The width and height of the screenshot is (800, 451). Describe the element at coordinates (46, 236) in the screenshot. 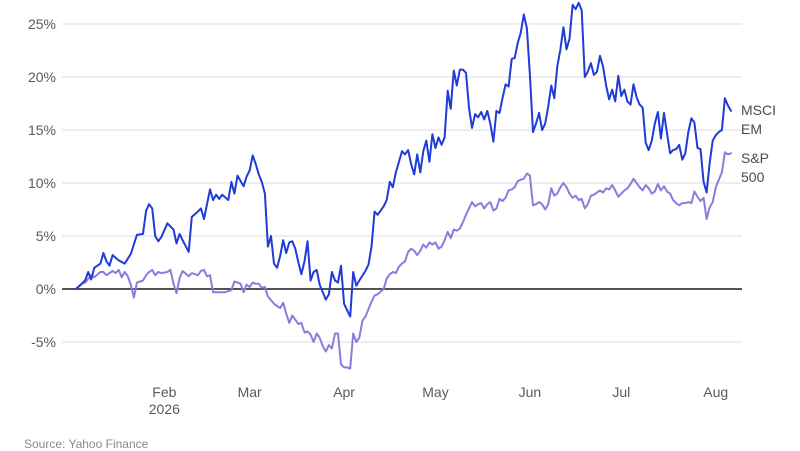

I see `y-tick-label: 5%` at that location.